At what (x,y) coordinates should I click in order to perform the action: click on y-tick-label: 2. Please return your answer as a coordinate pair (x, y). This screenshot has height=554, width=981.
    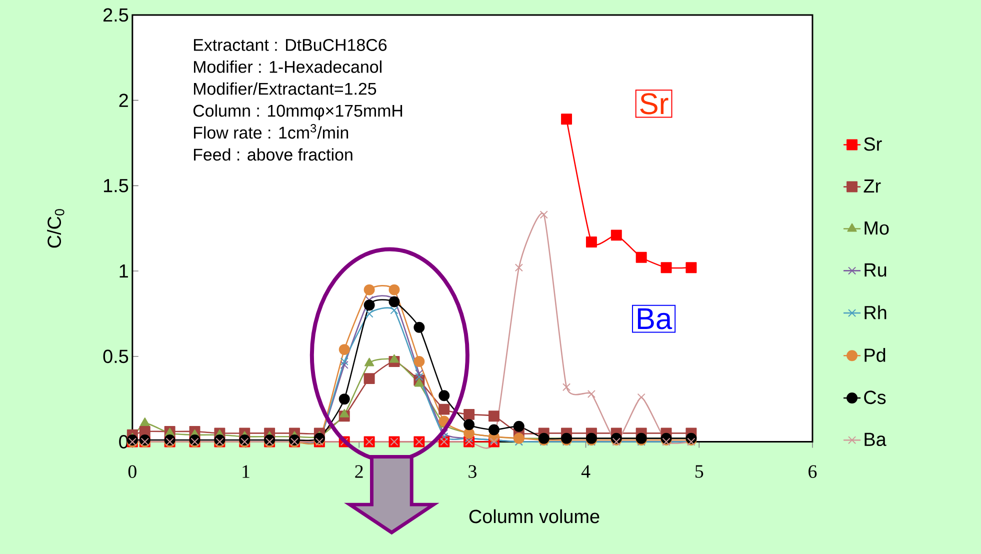
    Looking at the image, I should click on (123, 100).